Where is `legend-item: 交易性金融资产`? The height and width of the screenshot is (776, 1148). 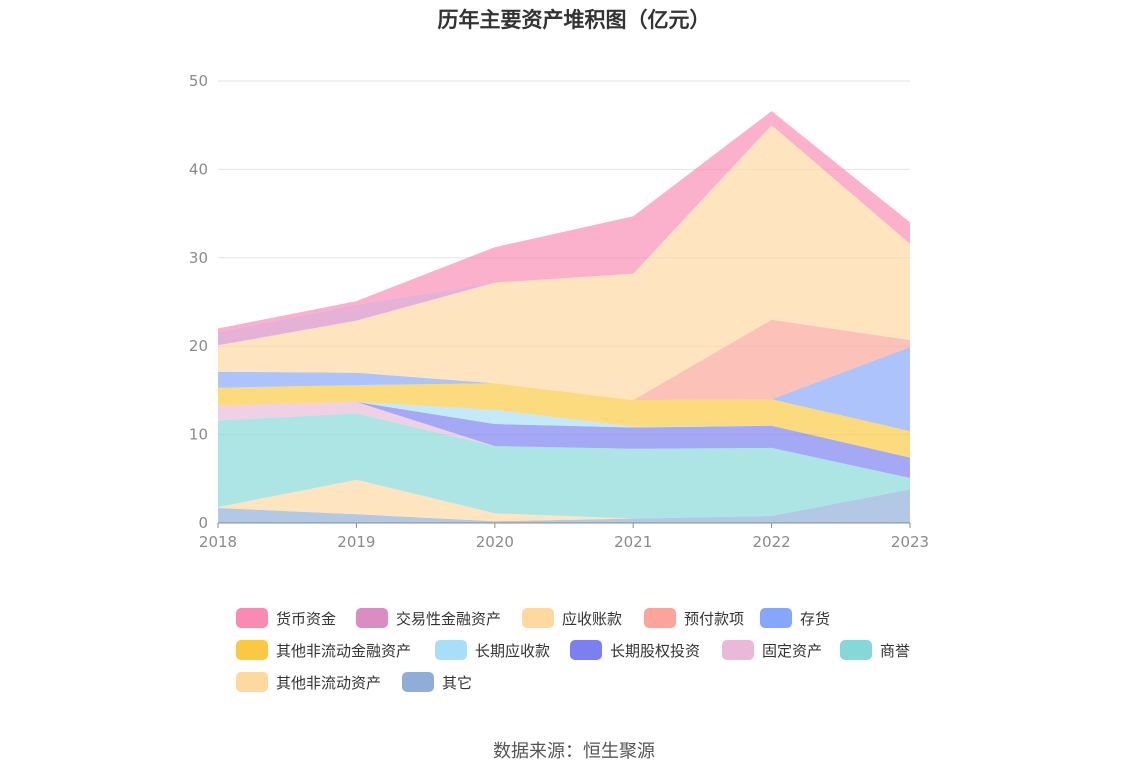
legend-item: 交易性金融资产 is located at coordinates (428, 618).